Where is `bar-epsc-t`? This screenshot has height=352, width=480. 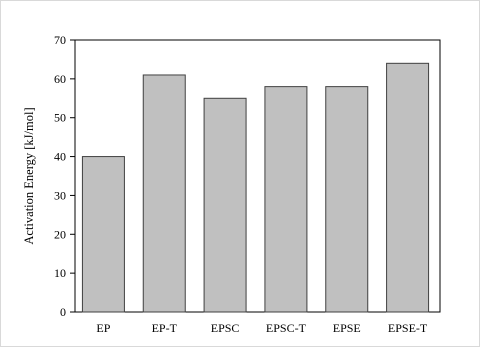 bar-epsc-t is located at coordinates (286, 199).